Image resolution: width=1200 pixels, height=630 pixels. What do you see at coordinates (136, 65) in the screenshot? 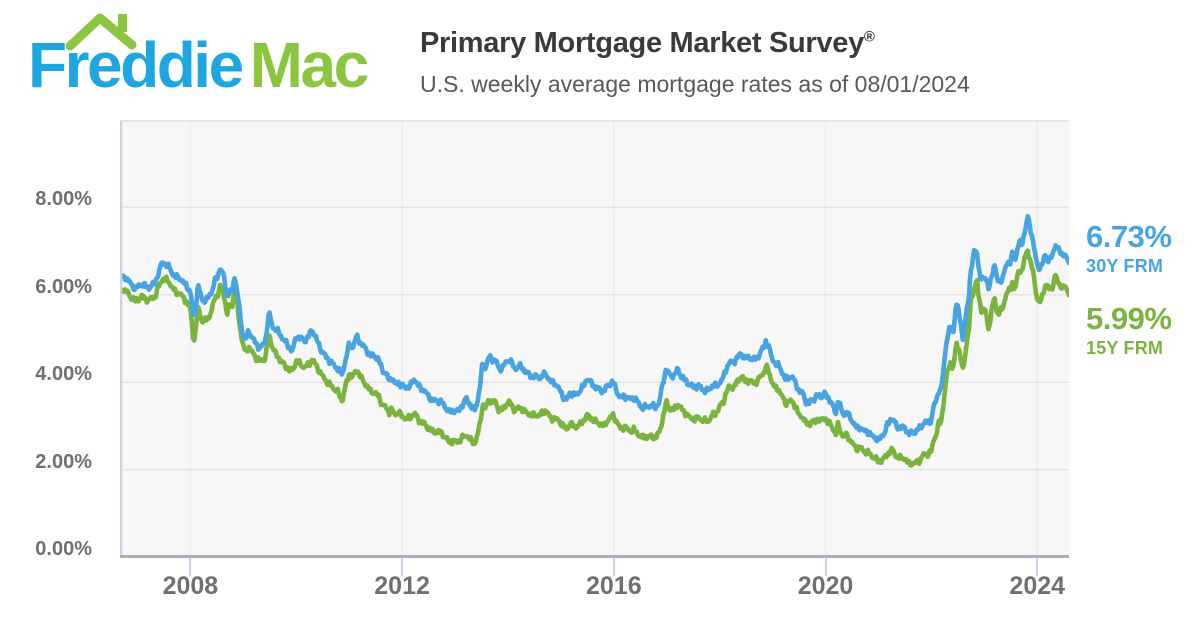
I see `logo-word-freddie: Freddie` at bounding box center [136, 65].